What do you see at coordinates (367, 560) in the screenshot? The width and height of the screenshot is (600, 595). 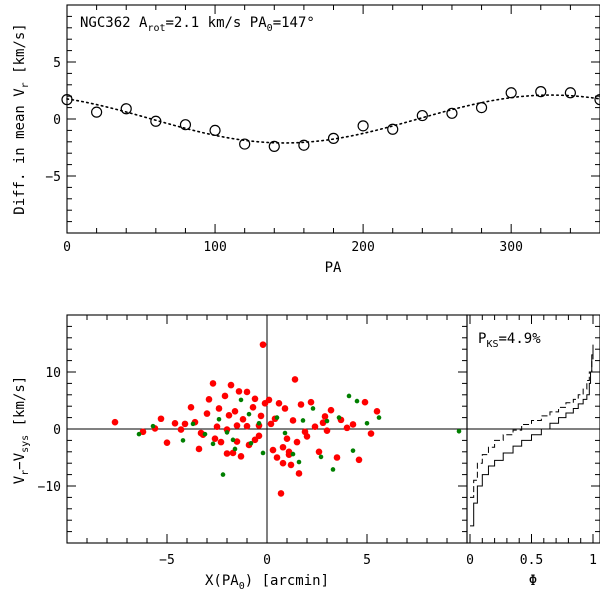 I see `bottom-left-x-tick-label: 5` at bounding box center [367, 560].